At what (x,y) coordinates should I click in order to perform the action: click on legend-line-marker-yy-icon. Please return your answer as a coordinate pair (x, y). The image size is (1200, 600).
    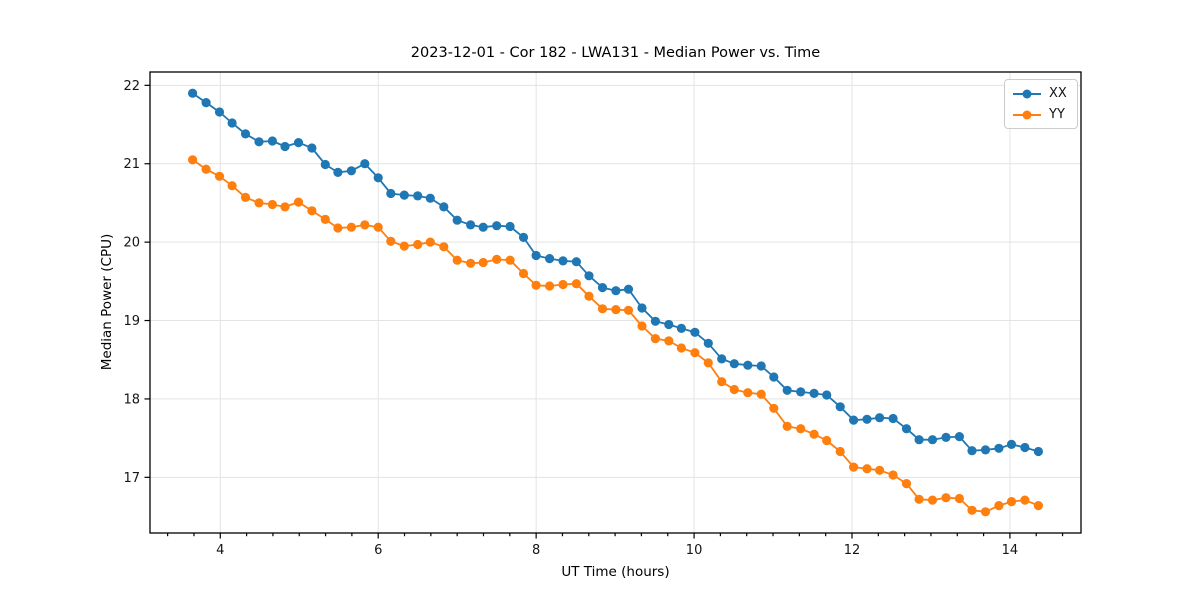
    Looking at the image, I should click on (1027, 114).